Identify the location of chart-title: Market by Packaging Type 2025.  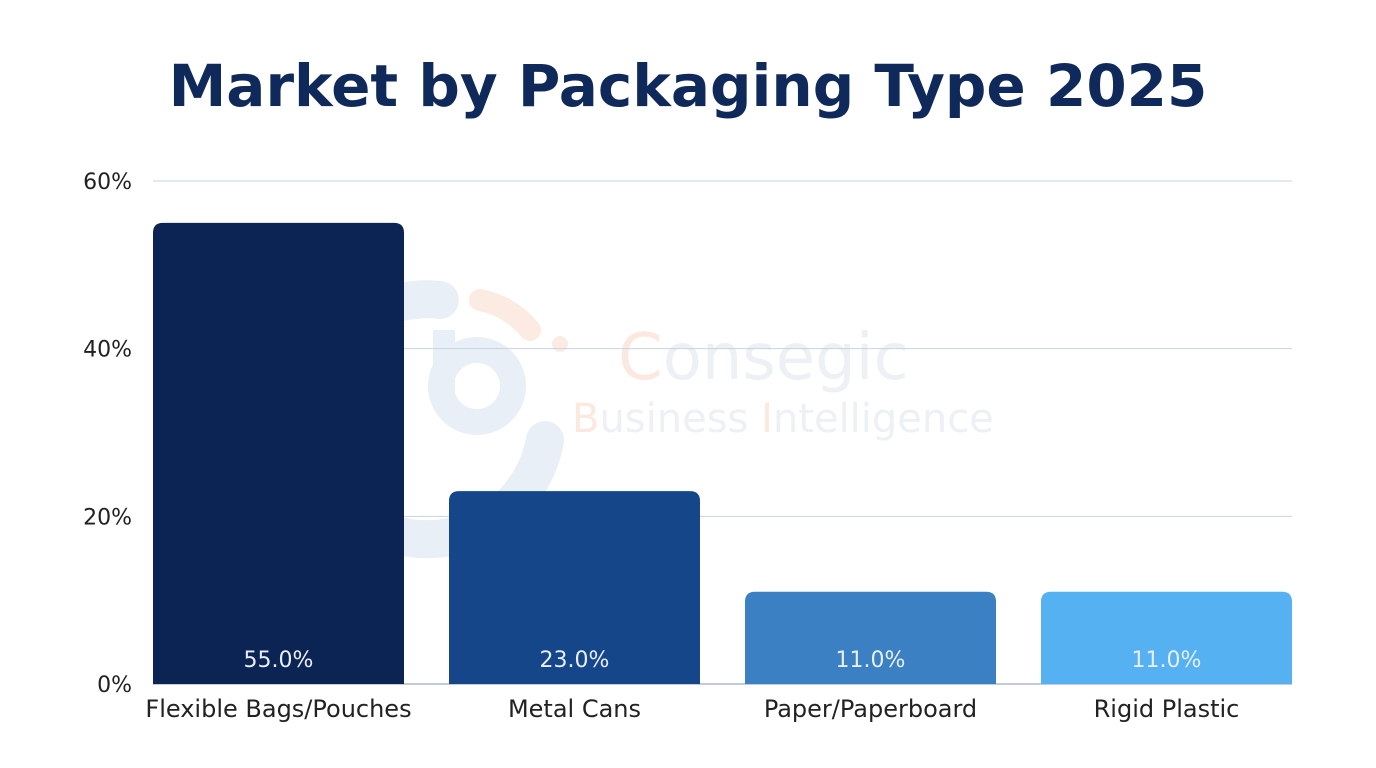
(688, 86).